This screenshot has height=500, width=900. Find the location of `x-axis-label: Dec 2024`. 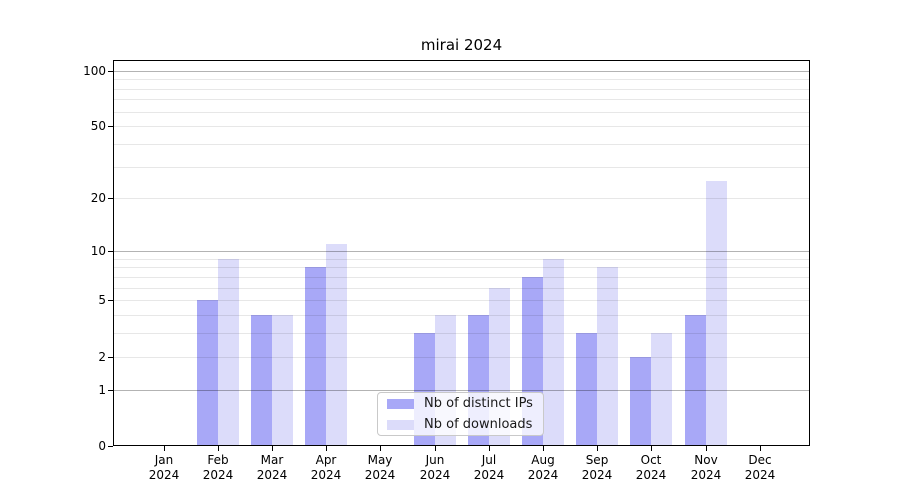

x-axis-label: Dec 2024 is located at coordinates (760, 468).